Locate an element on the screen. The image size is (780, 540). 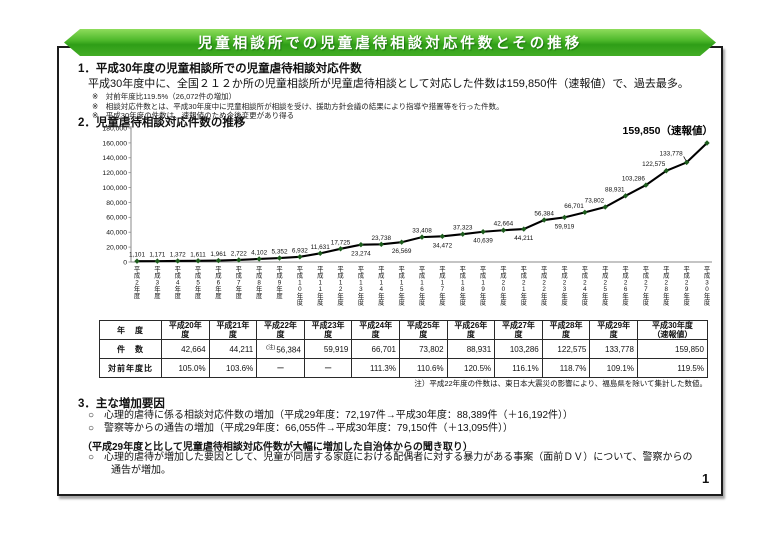
data-point-label: 6,932 is located at coordinates (300, 250).